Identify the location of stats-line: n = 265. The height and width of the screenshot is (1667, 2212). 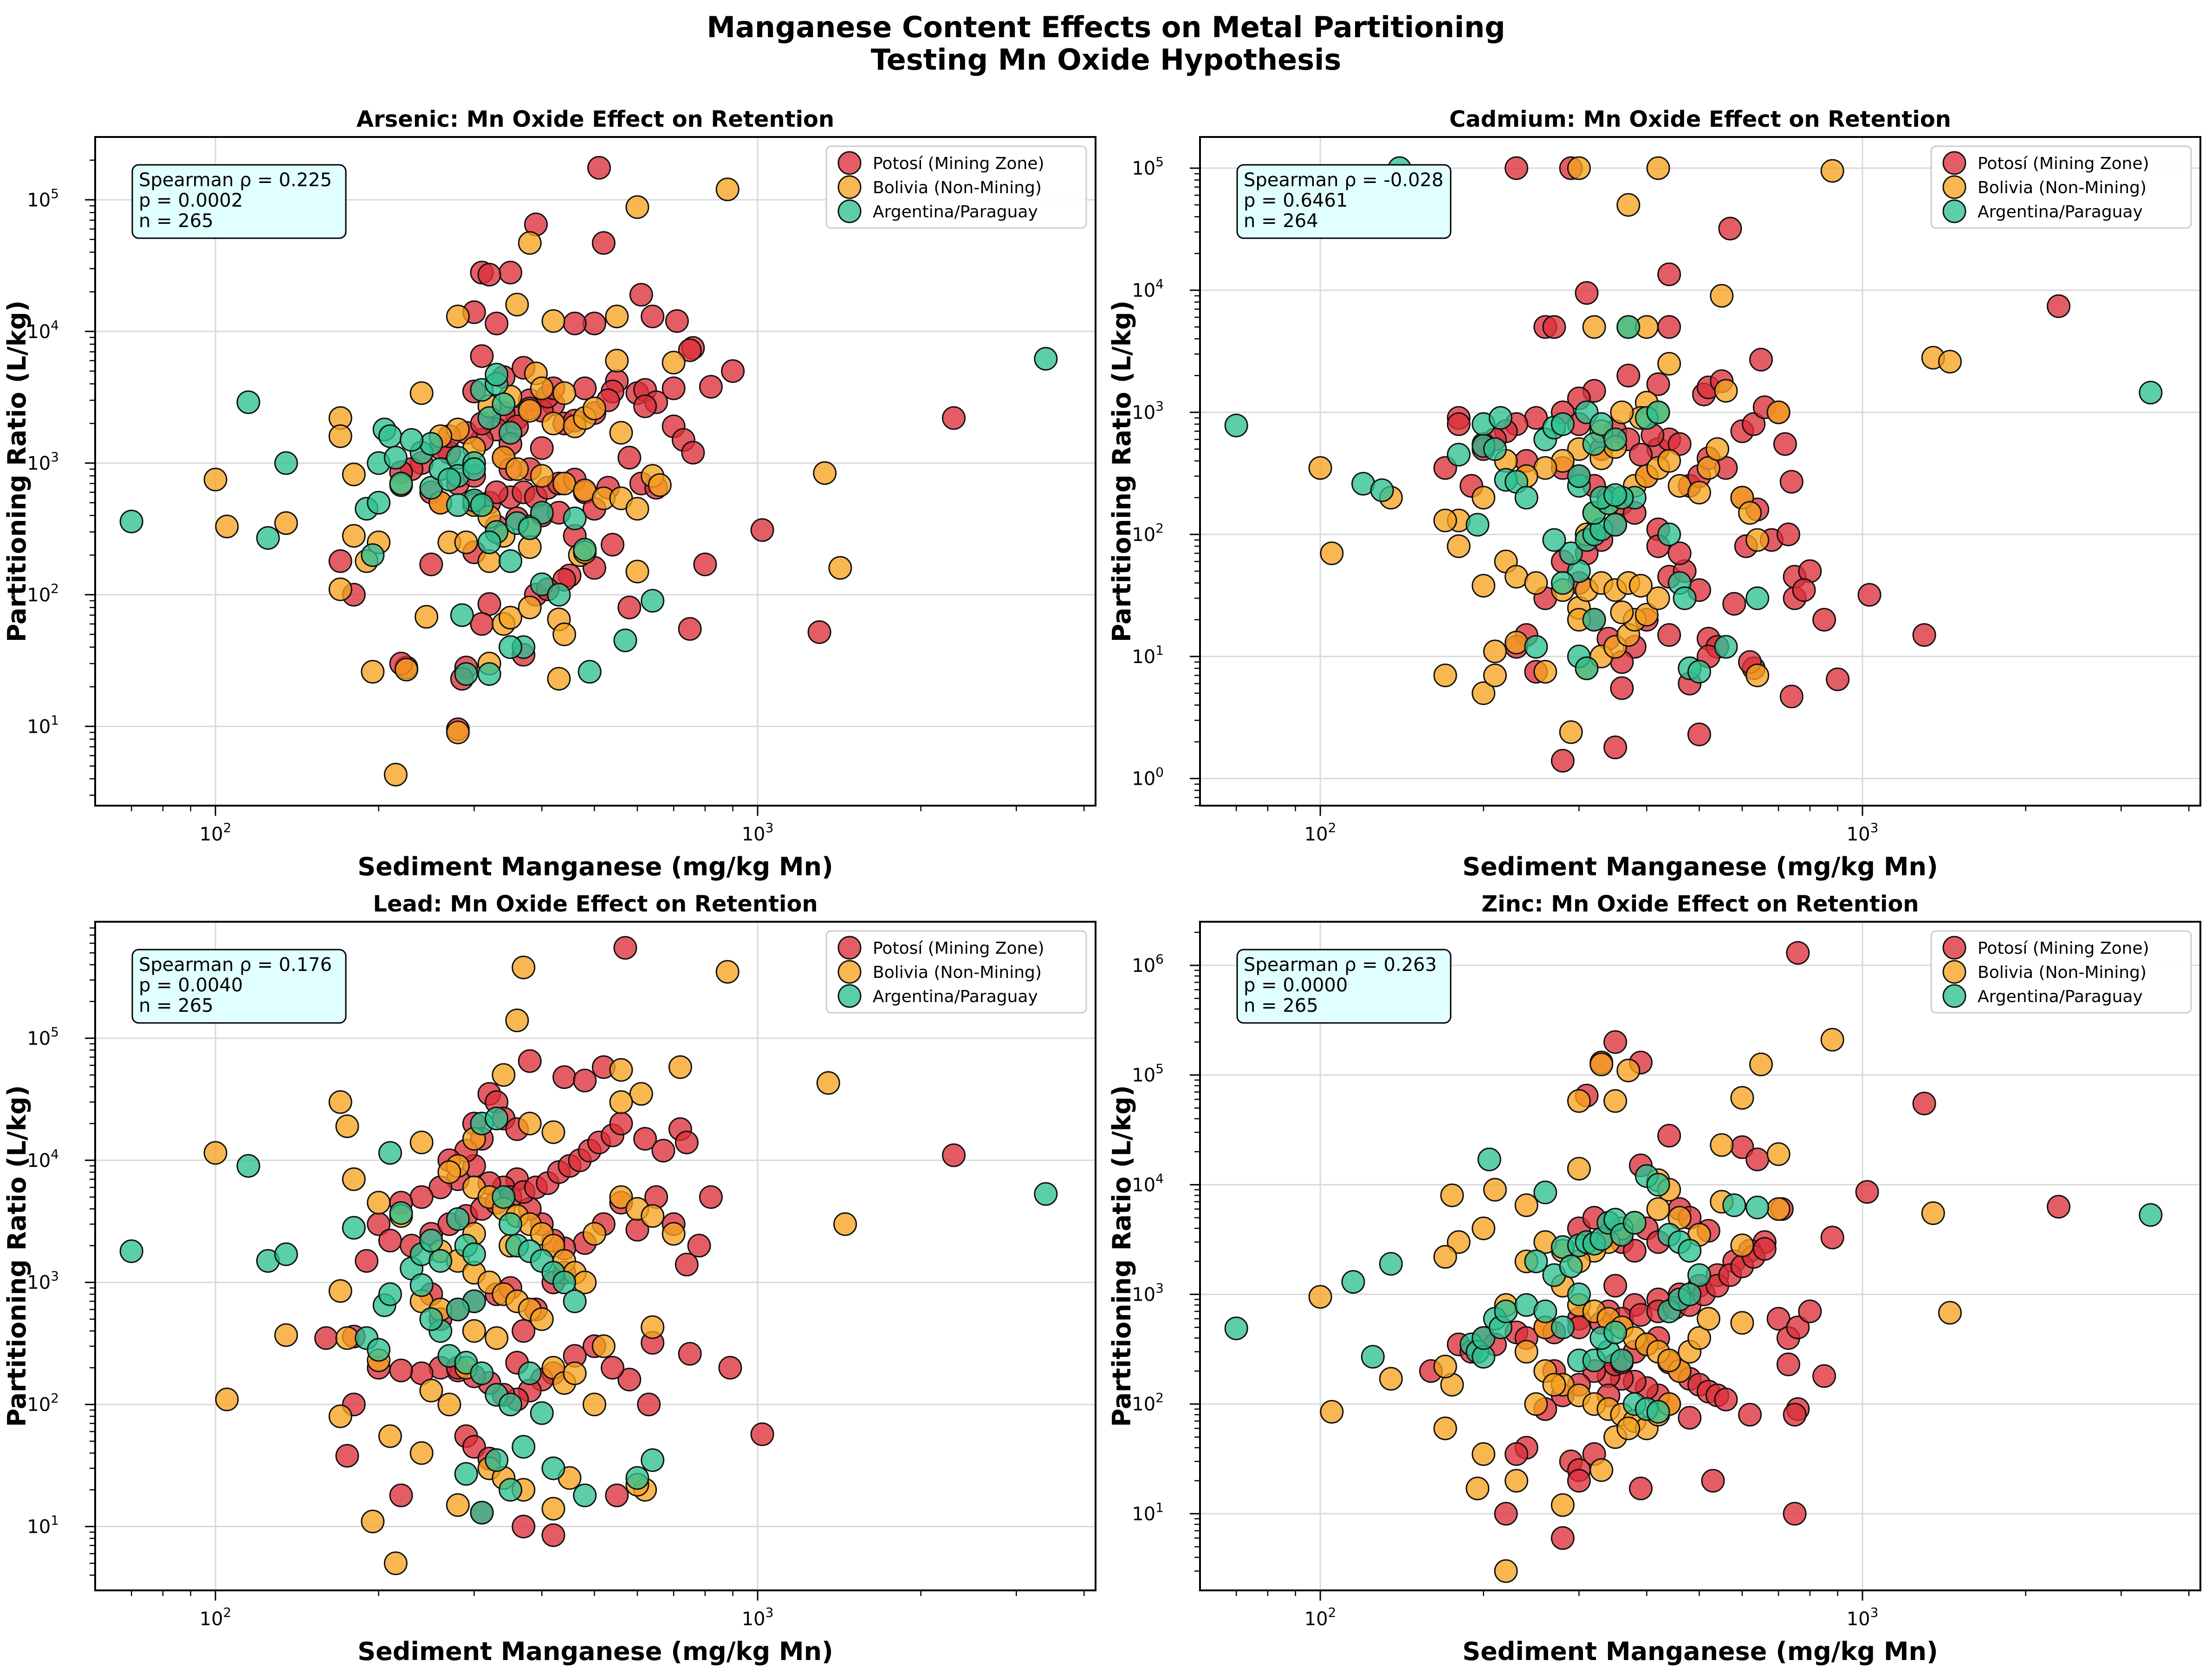
(176, 1005).